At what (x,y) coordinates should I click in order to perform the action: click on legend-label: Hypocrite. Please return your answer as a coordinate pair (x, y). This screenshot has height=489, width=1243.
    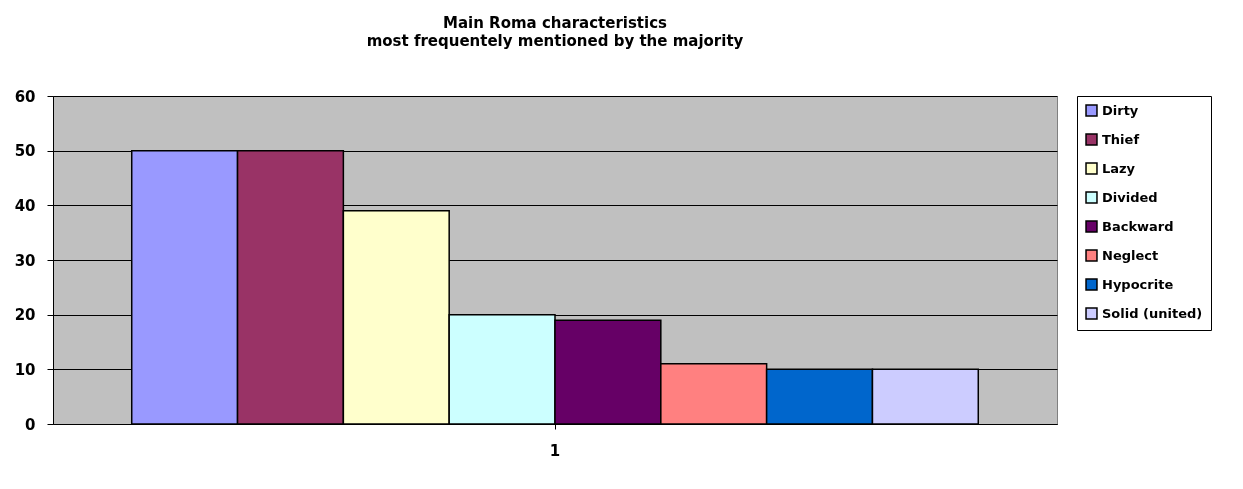
    Looking at the image, I should click on (1138, 284).